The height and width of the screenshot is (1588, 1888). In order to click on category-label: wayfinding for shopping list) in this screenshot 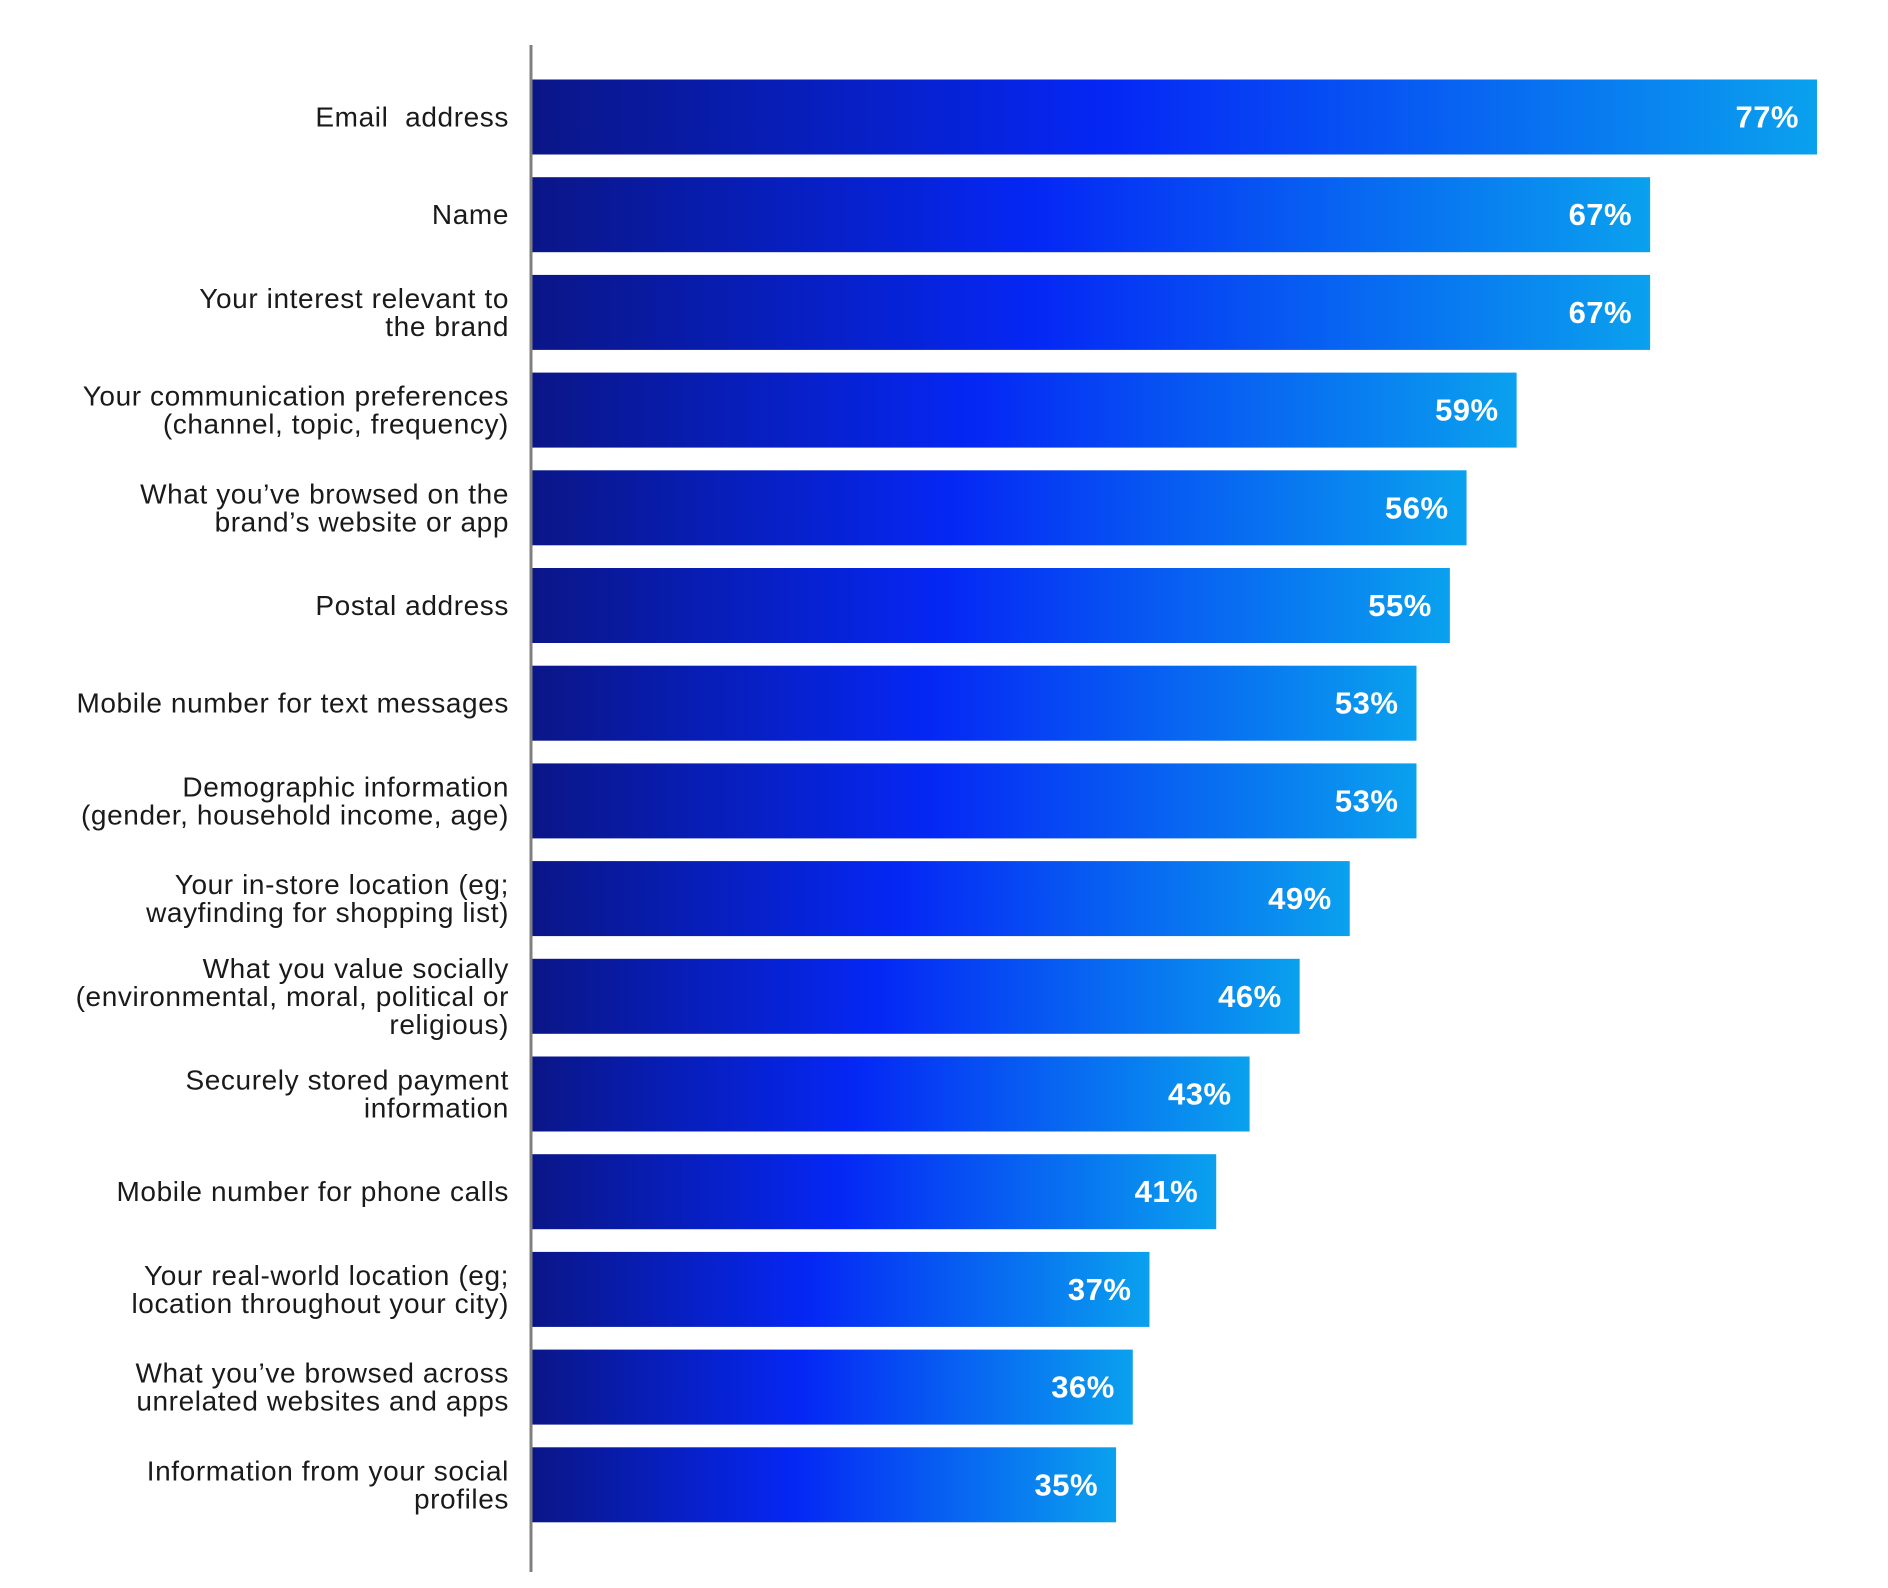, I will do `click(327, 912)`.